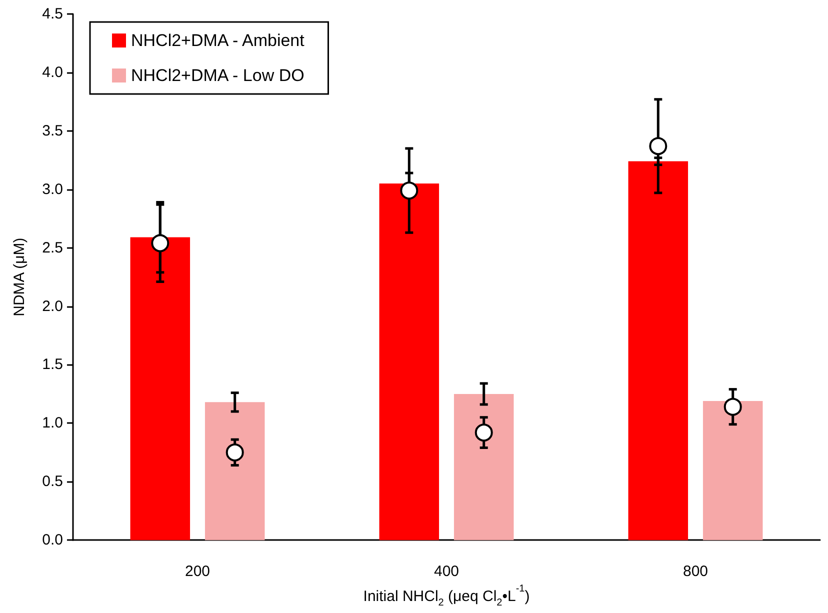 Image resolution: width=828 pixels, height=613 pixels. What do you see at coordinates (52, 131) in the screenshot?
I see `y-tick-label: 3.5` at bounding box center [52, 131].